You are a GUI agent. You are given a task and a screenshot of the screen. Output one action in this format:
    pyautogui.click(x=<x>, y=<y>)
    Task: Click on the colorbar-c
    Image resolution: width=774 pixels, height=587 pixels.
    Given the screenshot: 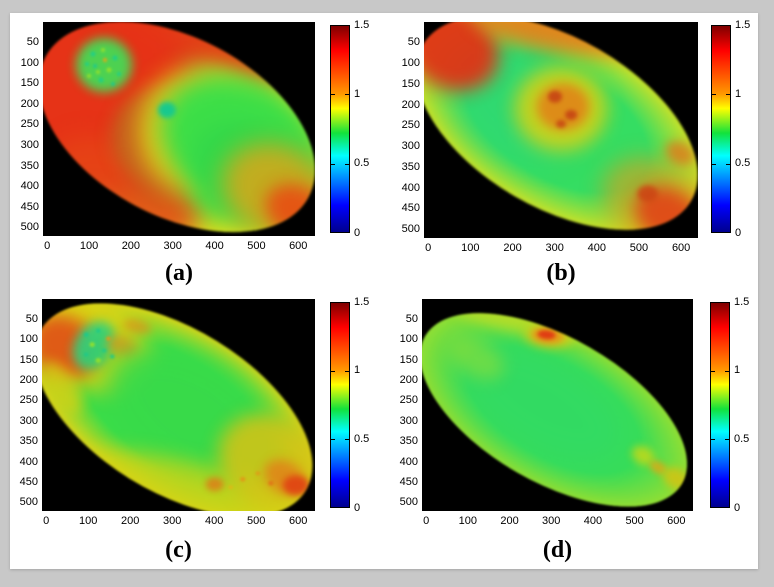 What is the action you would take?
    pyautogui.click(x=340, y=405)
    